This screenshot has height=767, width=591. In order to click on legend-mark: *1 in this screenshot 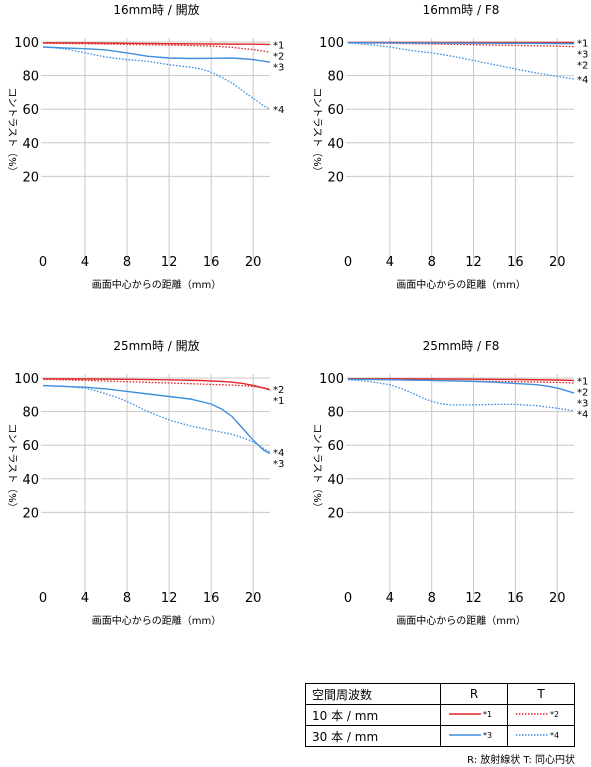, I will do `click(487, 714)`.